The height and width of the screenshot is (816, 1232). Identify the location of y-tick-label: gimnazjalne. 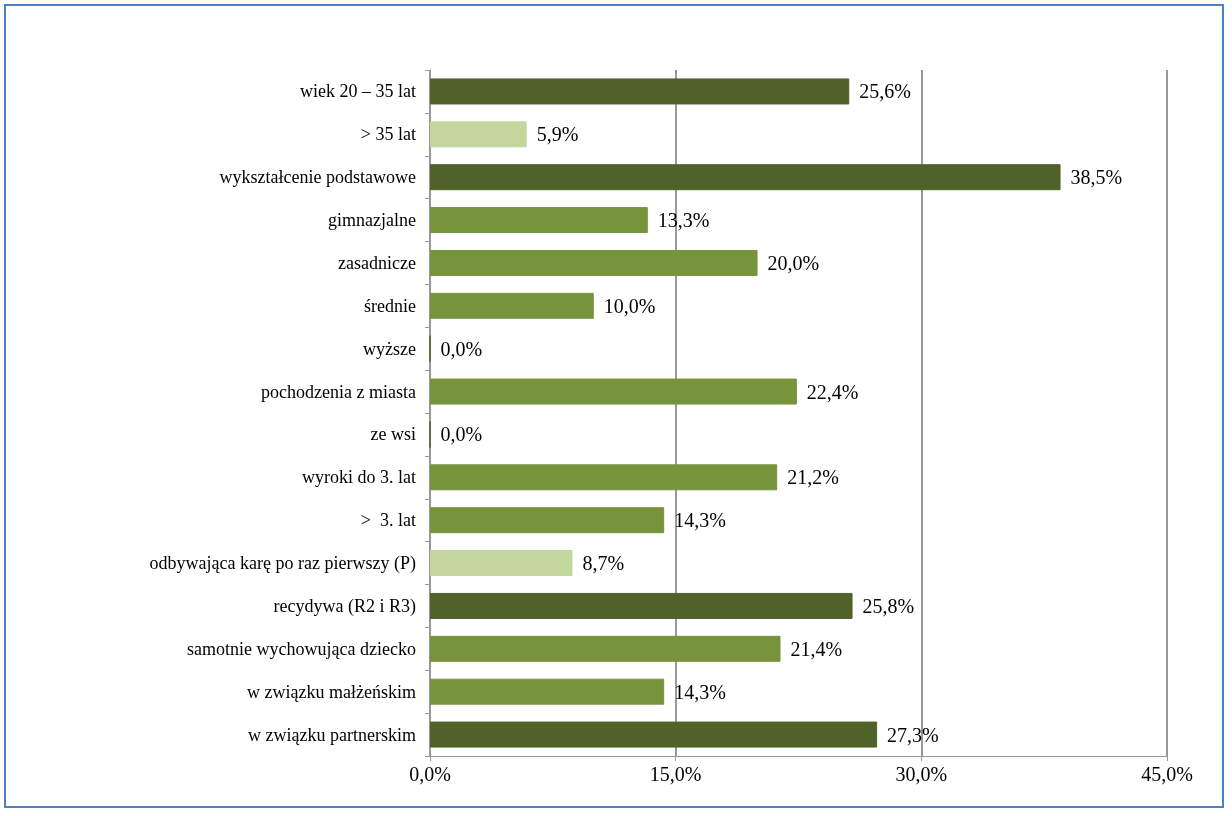
(372, 220).